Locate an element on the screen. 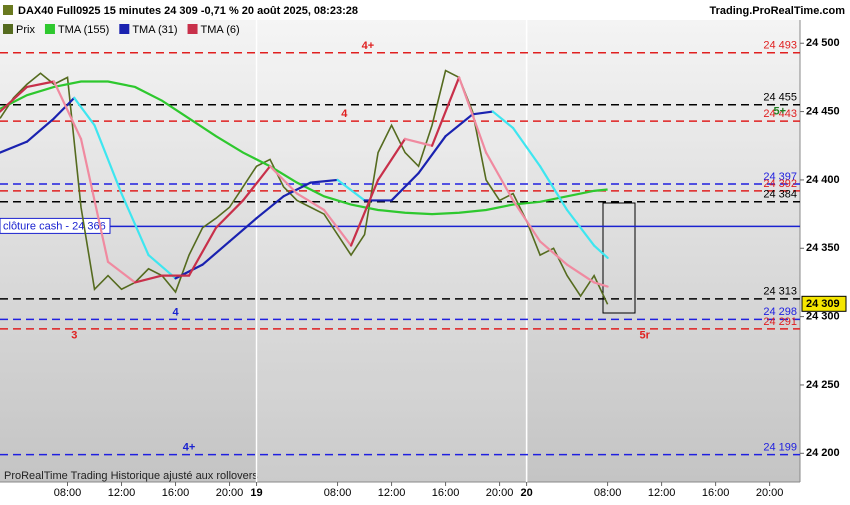  y-axis-area is located at coordinates (825, 260).